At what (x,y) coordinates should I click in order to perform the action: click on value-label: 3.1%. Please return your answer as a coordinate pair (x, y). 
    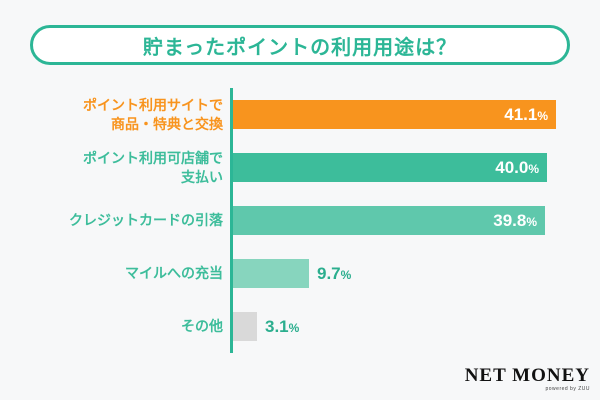
    Looking at the image, I should click on (282, 327).